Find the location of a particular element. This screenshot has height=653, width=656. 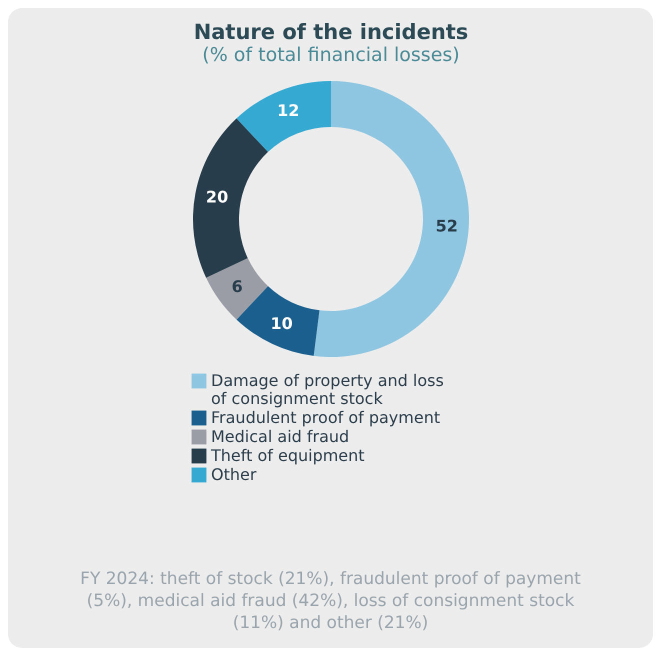

legend-label: Fraudulent proof of payment is located at coordinates (325, 417).